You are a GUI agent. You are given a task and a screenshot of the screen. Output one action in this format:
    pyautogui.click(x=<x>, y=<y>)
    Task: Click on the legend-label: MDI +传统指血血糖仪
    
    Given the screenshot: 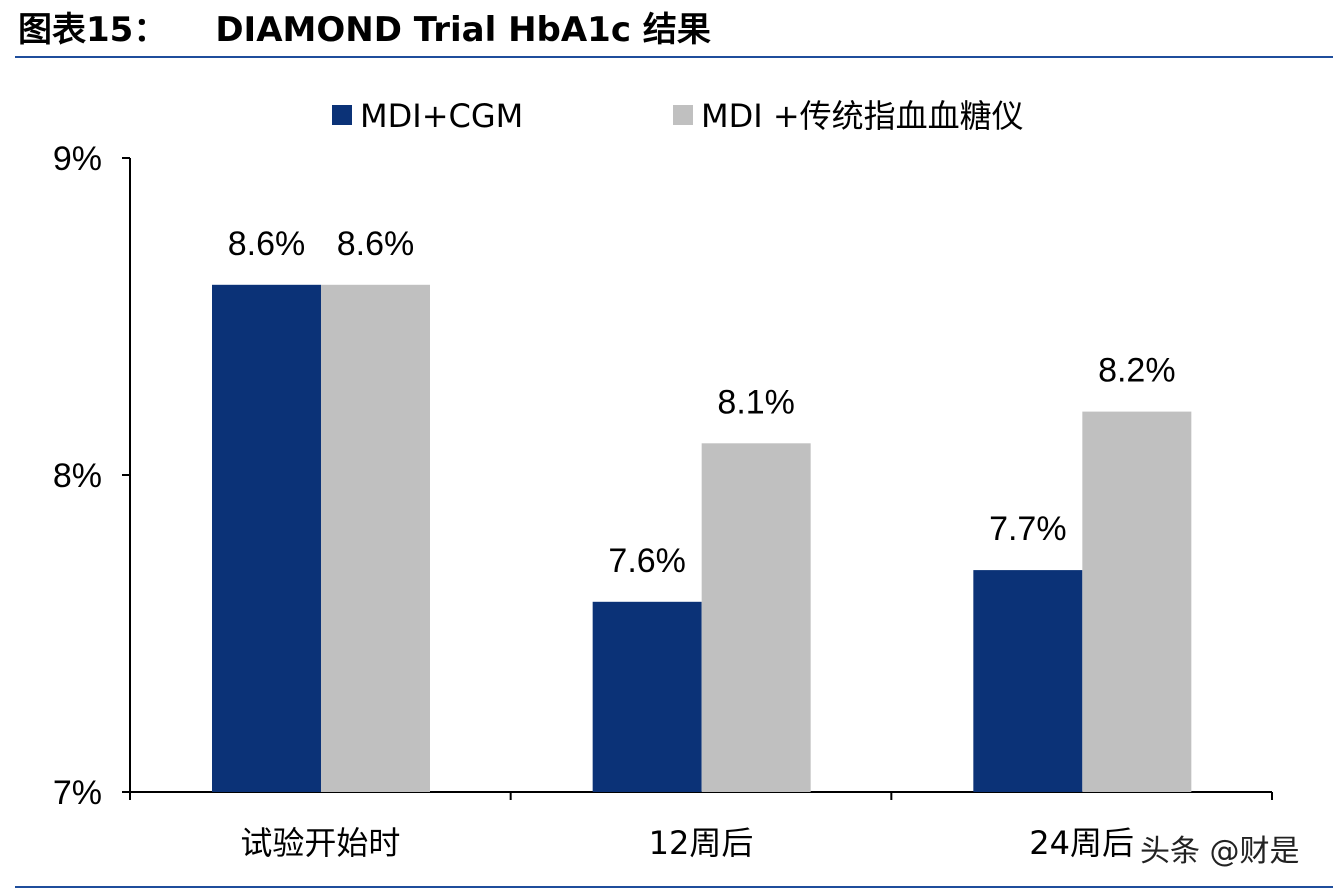 What is the action you would take?
    pyautogui.click(x=862, y=116)
    